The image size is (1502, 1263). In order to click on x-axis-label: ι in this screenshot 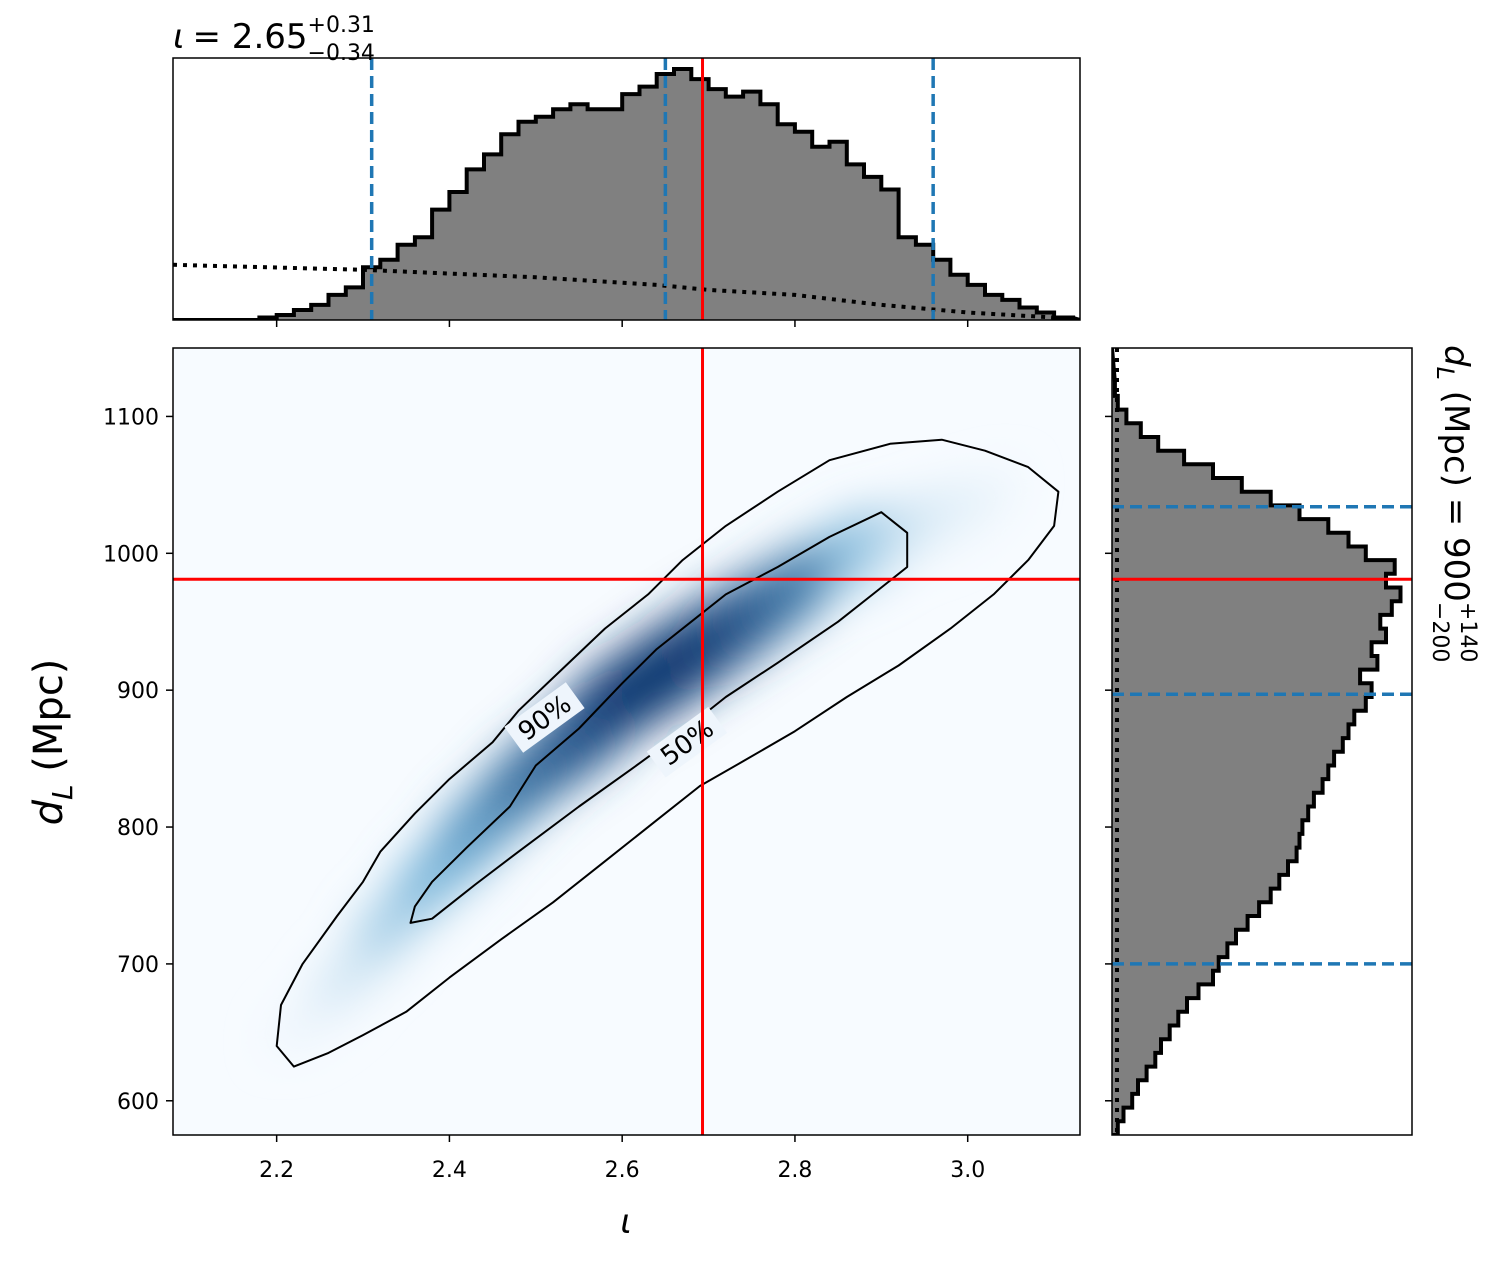, I will do `click(626, 1222)`.